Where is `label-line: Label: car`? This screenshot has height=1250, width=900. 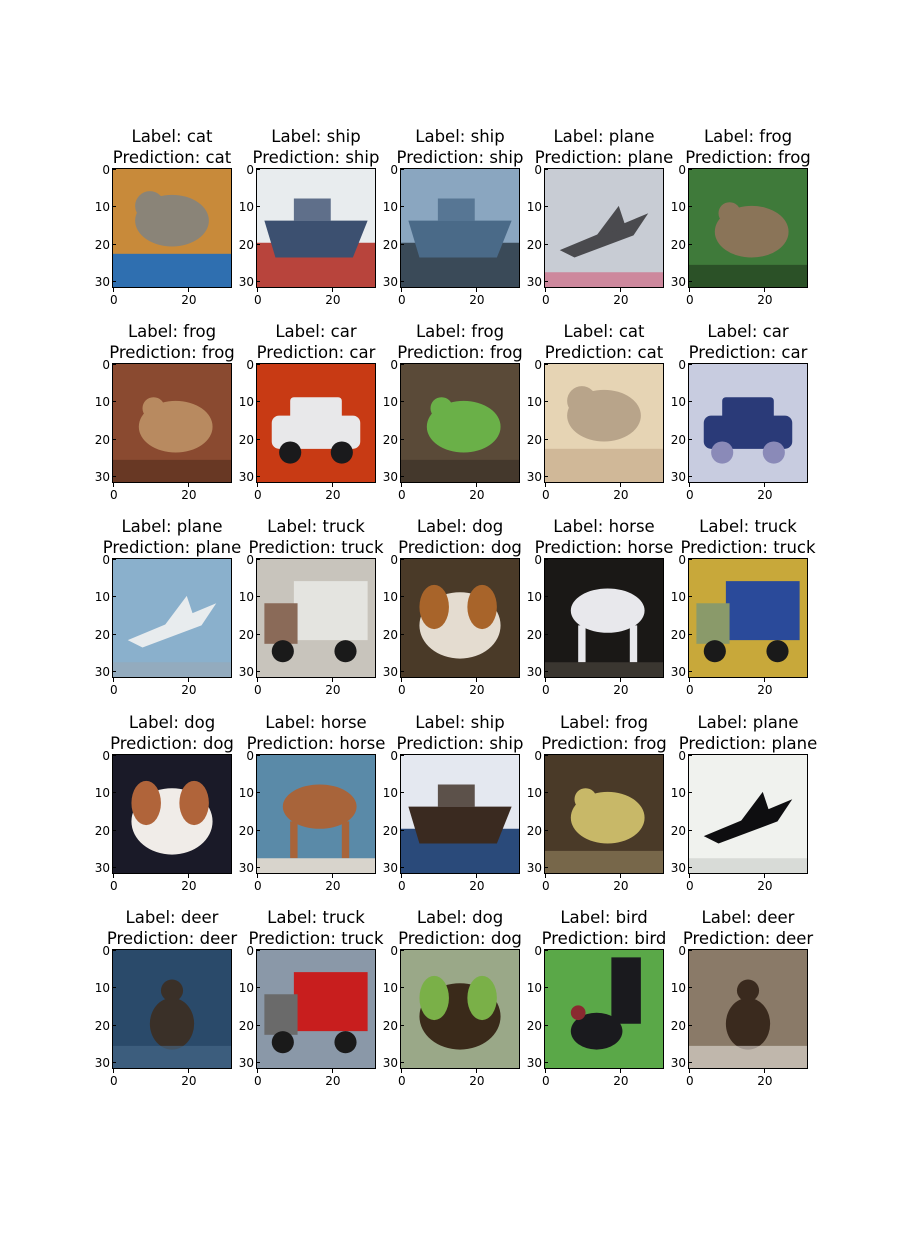
label-line: Label: car is located at coordinates (748, 331).